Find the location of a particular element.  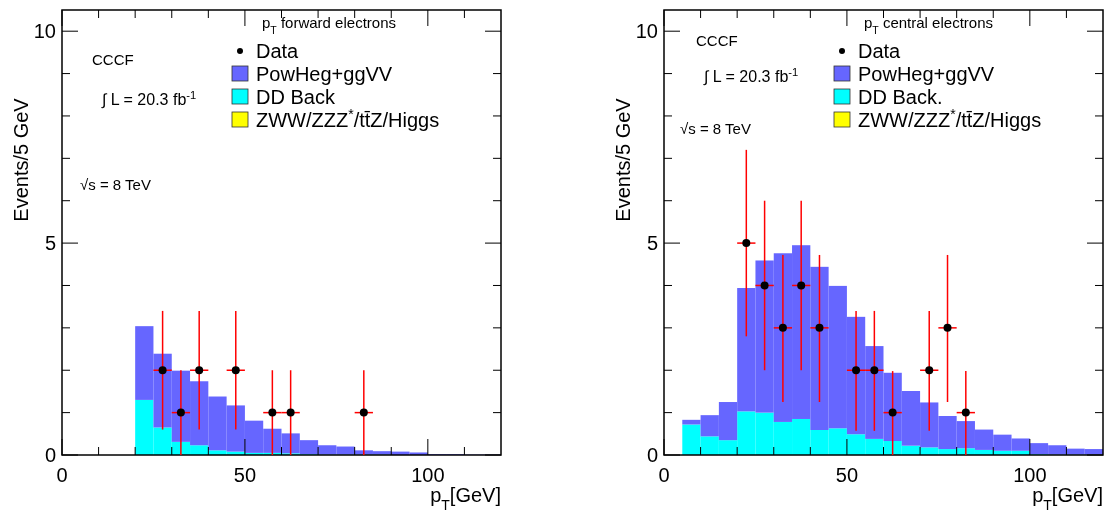

legend-title: p$_{T}$ central electrons is located at coordinates (928, 25).